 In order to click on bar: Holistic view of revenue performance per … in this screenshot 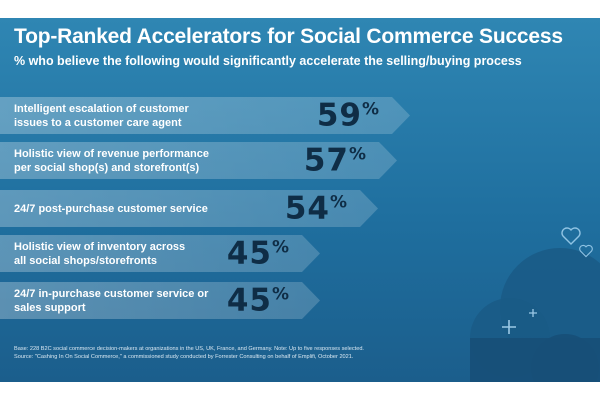, I will do `click(198, 160)`.